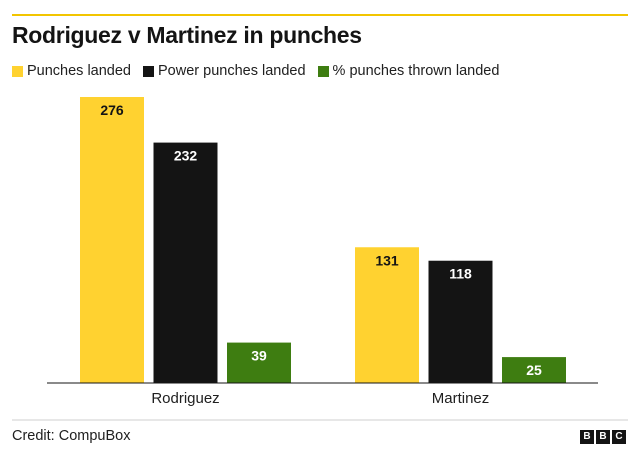  I want to click on legend-swatch-percent-landed, so click(323, 71).